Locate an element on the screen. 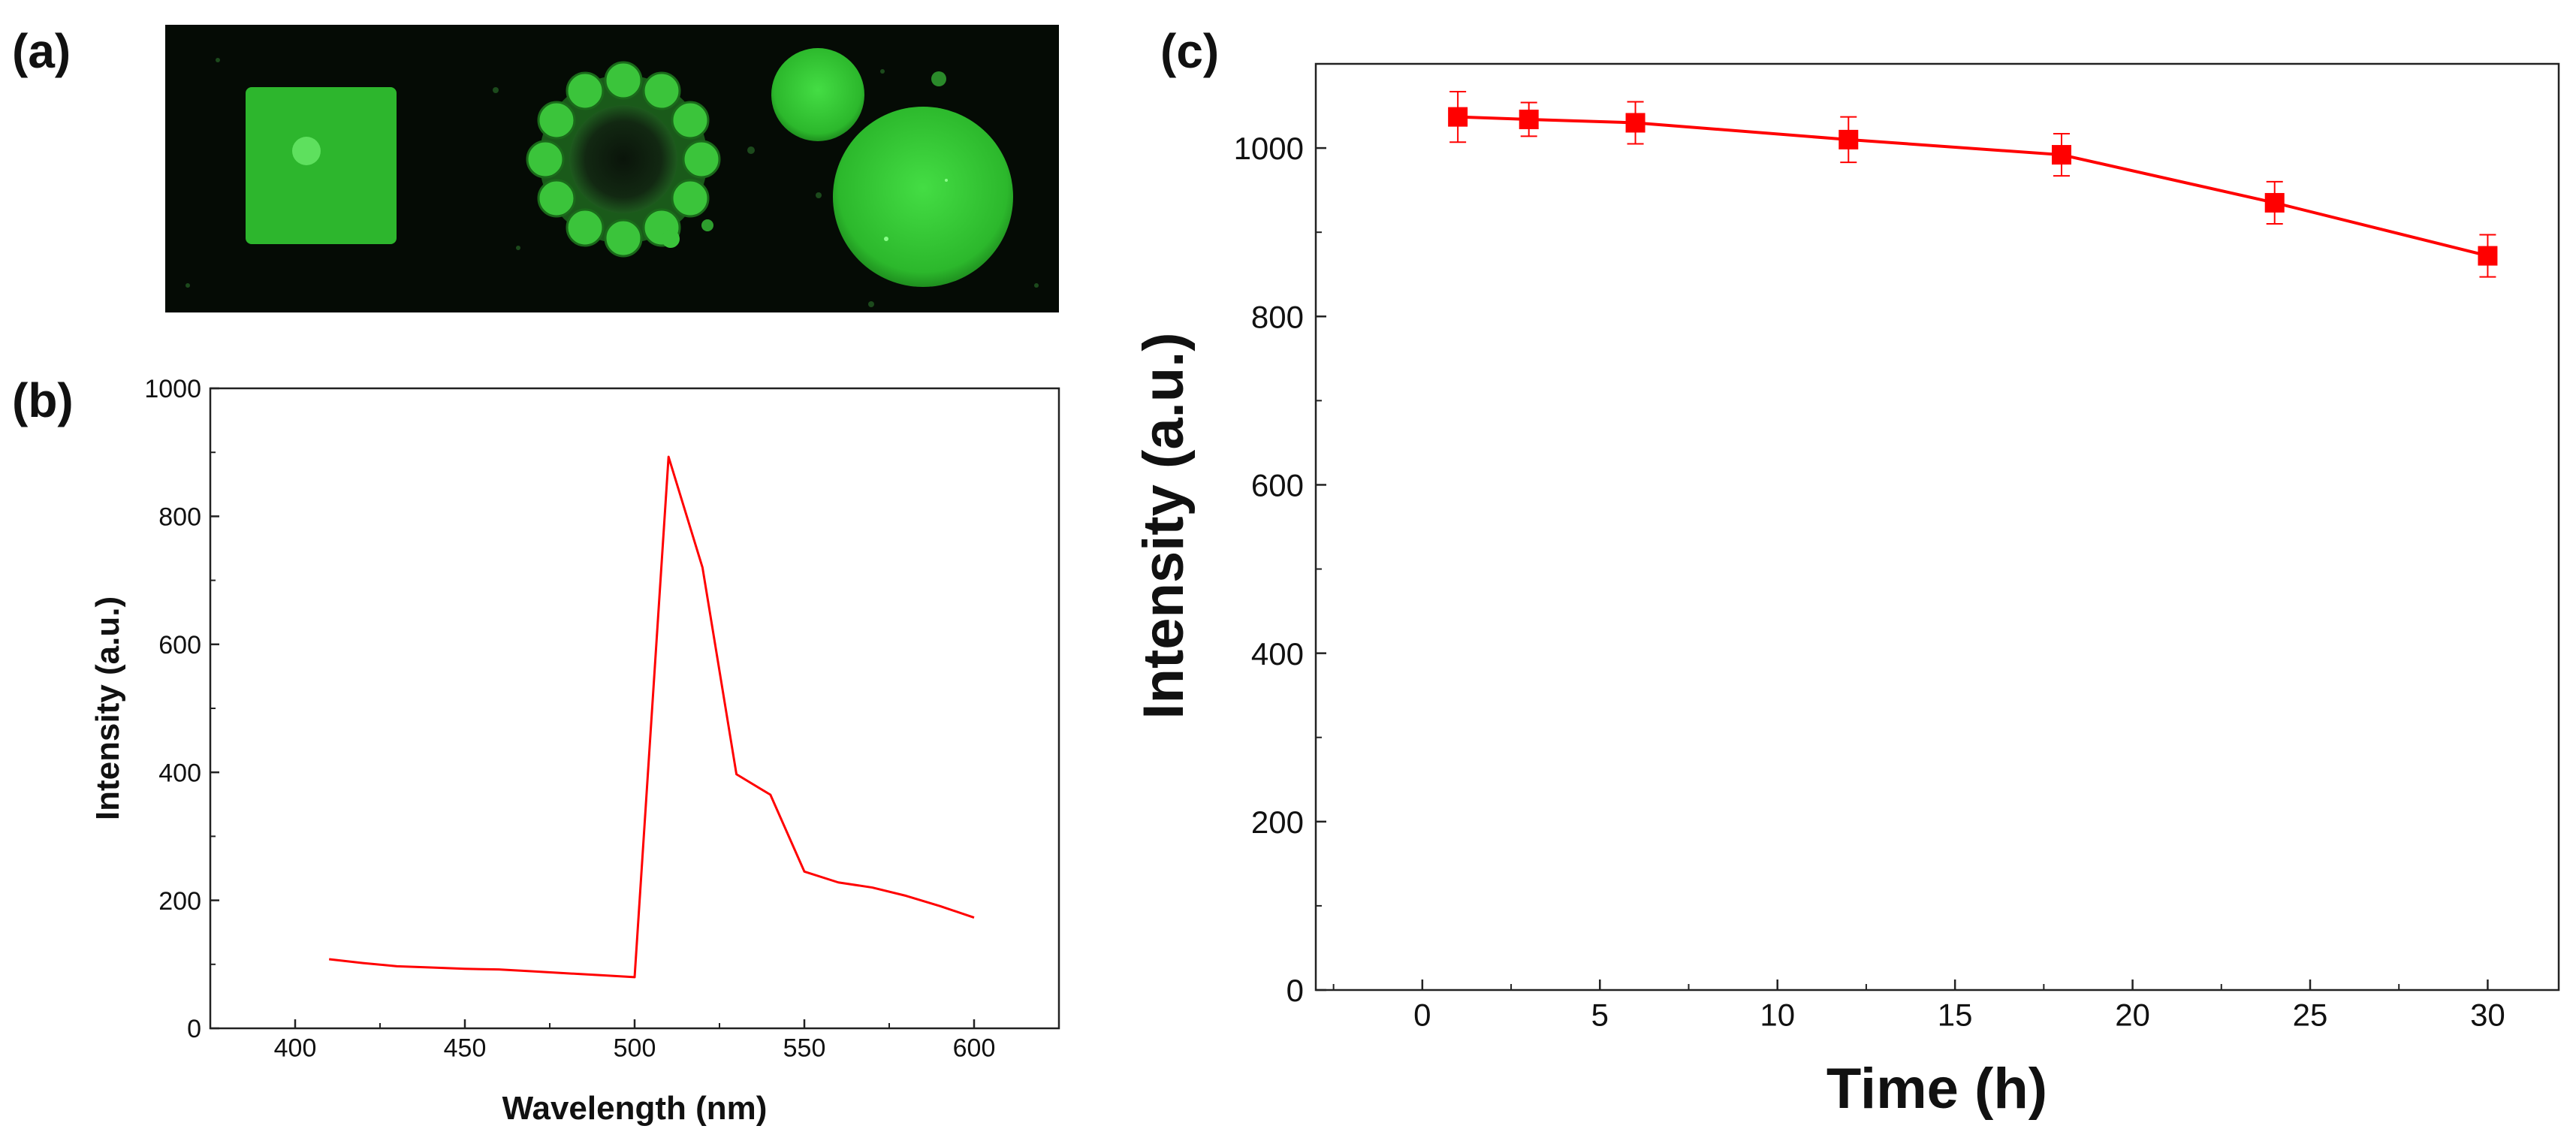  chart-b-series is located at coordinates (652, 717).